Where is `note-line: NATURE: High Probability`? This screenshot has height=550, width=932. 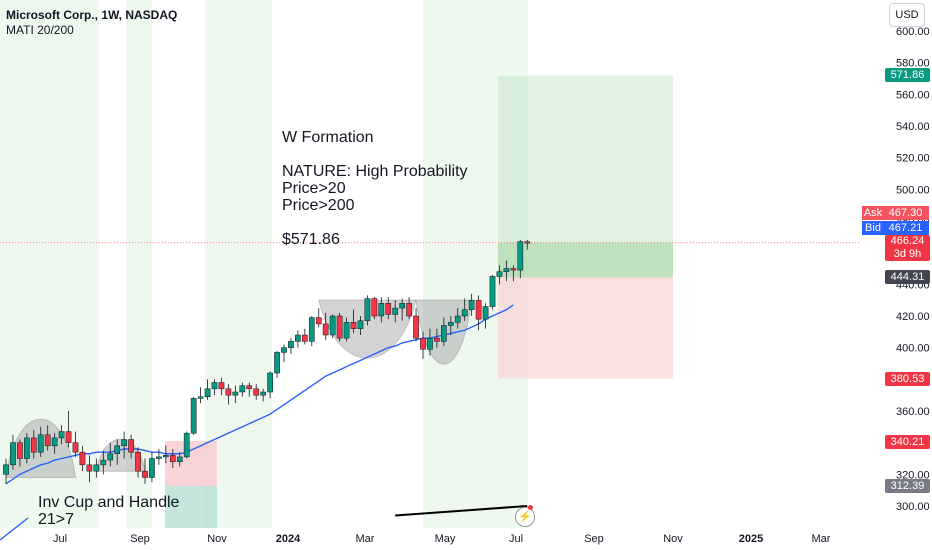 note-line: NATURE: High Probability is located at coordinates (375, 171).